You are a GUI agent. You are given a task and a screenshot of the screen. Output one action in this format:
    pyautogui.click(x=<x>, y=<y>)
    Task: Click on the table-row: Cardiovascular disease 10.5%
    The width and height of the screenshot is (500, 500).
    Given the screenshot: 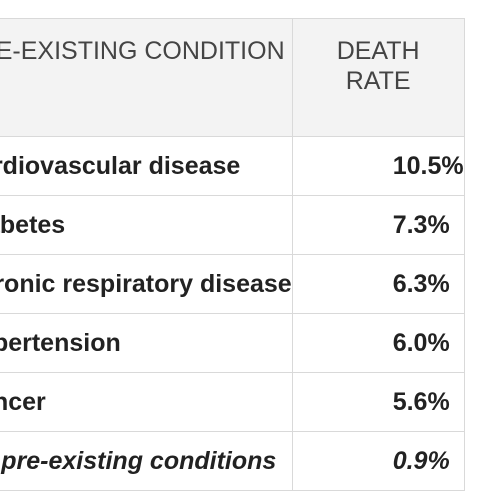 What is the action you would take?
    pyautogui.click(x=232, y=166)
    